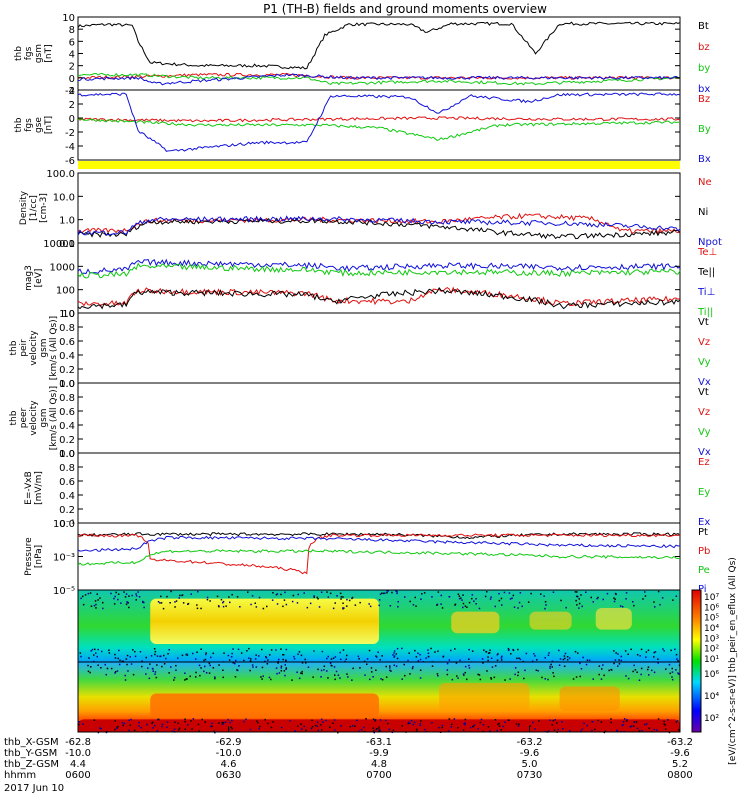 The height and width of the screenshot is (800, 750). I want to click on series-line-Bx, so click(379, 122).